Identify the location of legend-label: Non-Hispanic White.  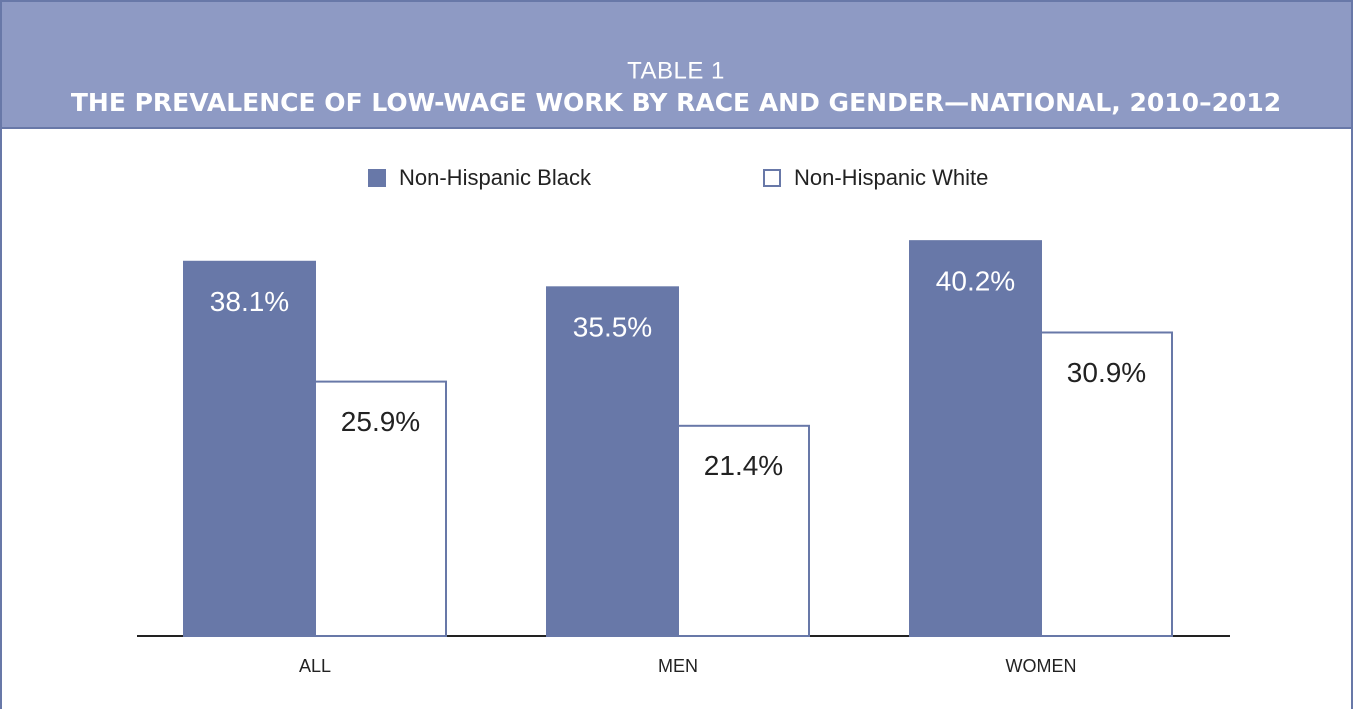
(891, 177).